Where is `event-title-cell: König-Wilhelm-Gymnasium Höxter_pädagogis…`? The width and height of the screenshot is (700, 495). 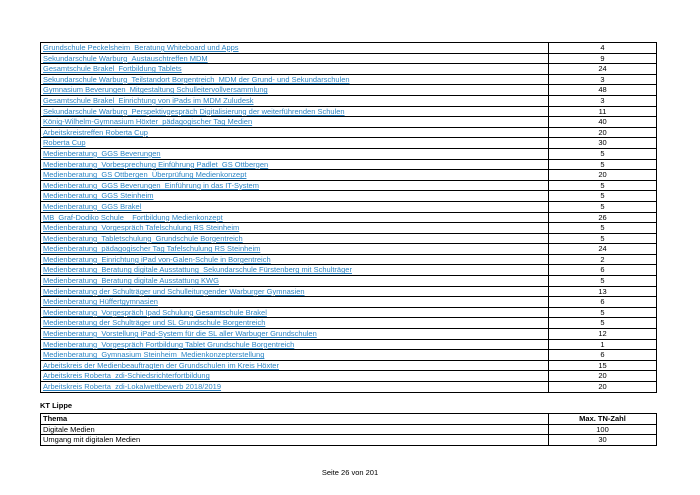 event-title-cell: König-Wilhelm-Gymnasium Höxter_pädagogis… is located at coordinates (294, 122).